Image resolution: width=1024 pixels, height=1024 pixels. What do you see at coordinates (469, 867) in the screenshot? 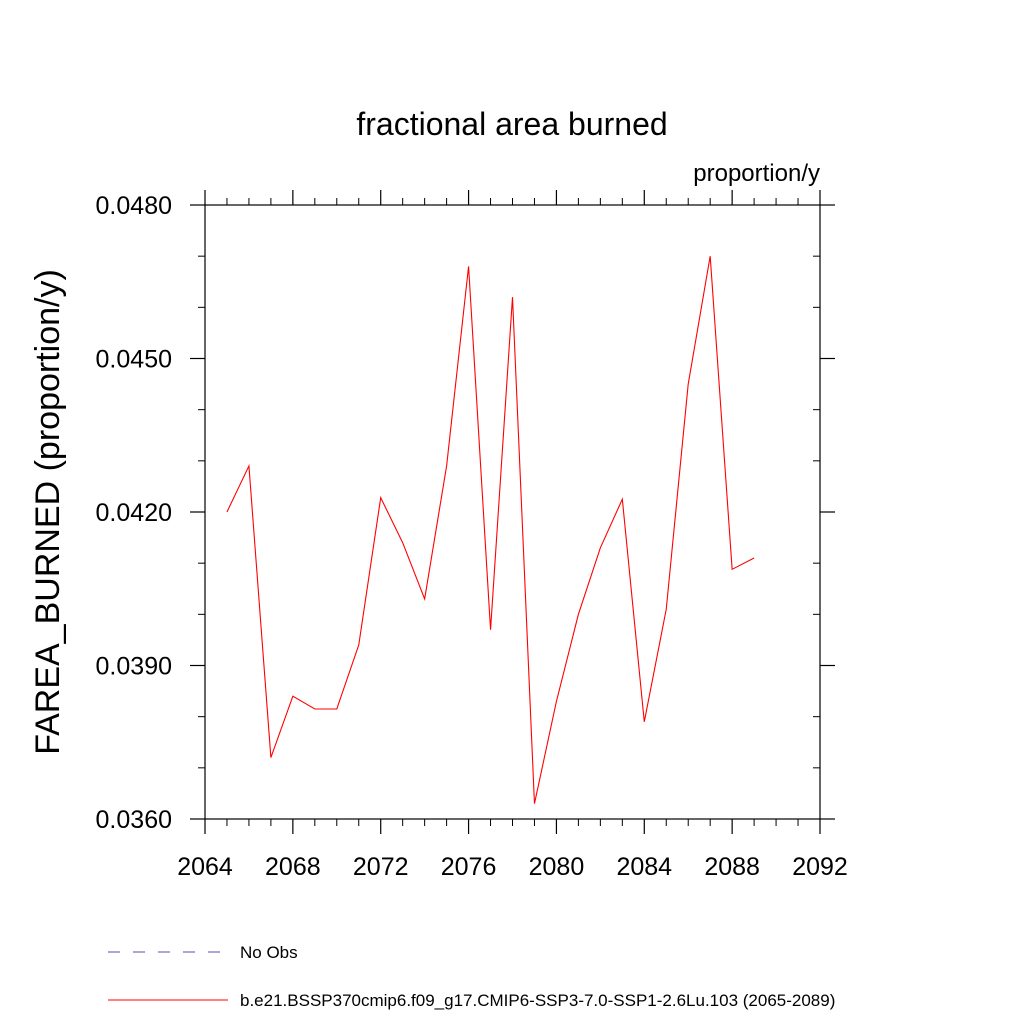
I see `x-tick-label: 2076` at bounding box center [469, 867].